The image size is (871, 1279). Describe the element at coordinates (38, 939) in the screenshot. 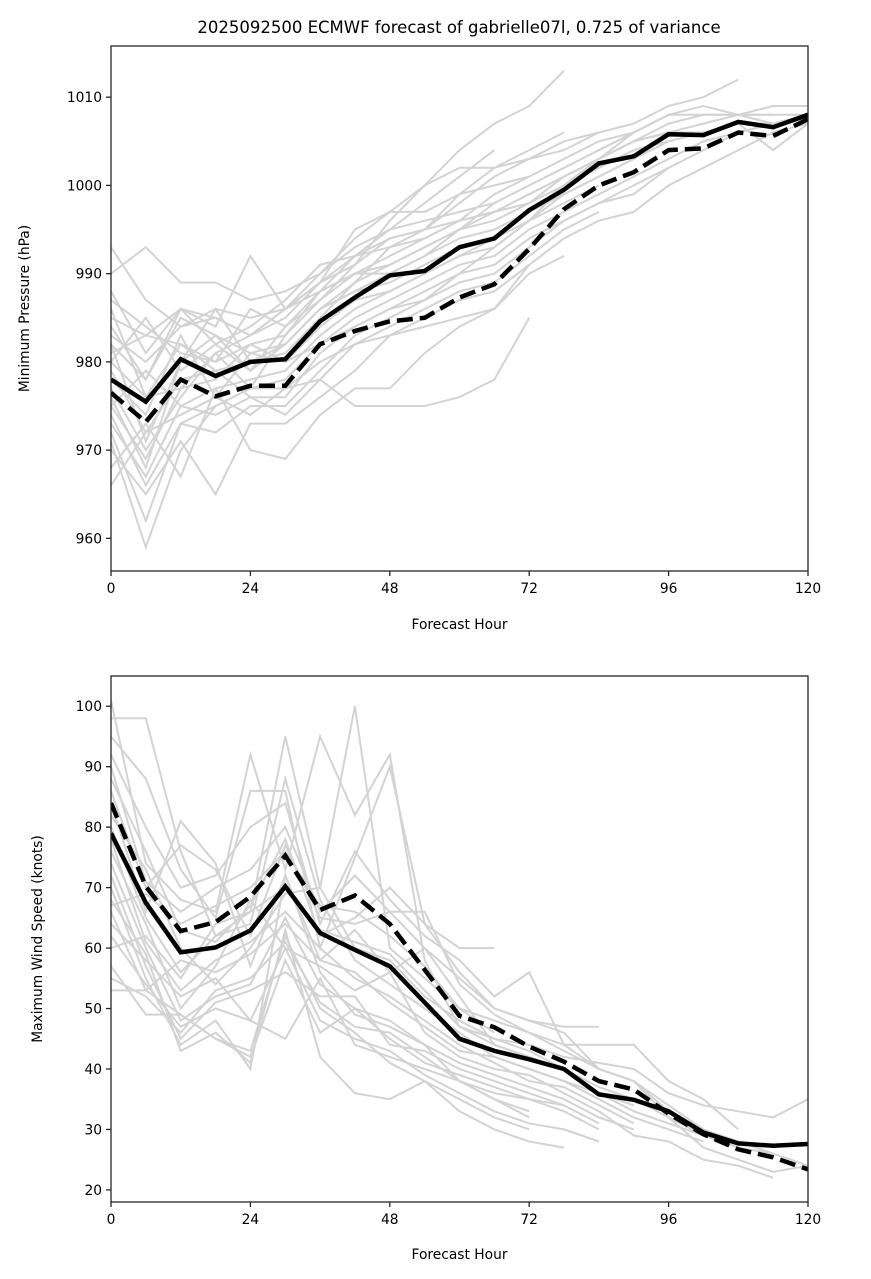

I see `wind-y-axis-label: Maximum Wind Speed (knots)` at that location.